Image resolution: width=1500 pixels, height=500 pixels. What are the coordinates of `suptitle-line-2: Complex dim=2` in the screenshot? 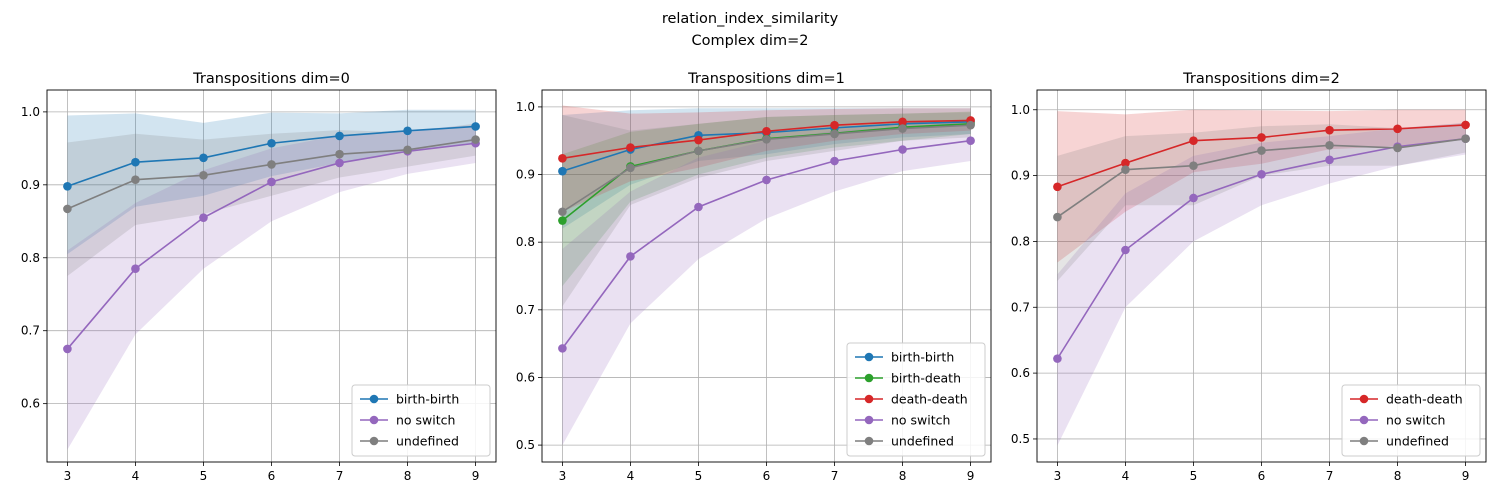 It's located at (750, 41).